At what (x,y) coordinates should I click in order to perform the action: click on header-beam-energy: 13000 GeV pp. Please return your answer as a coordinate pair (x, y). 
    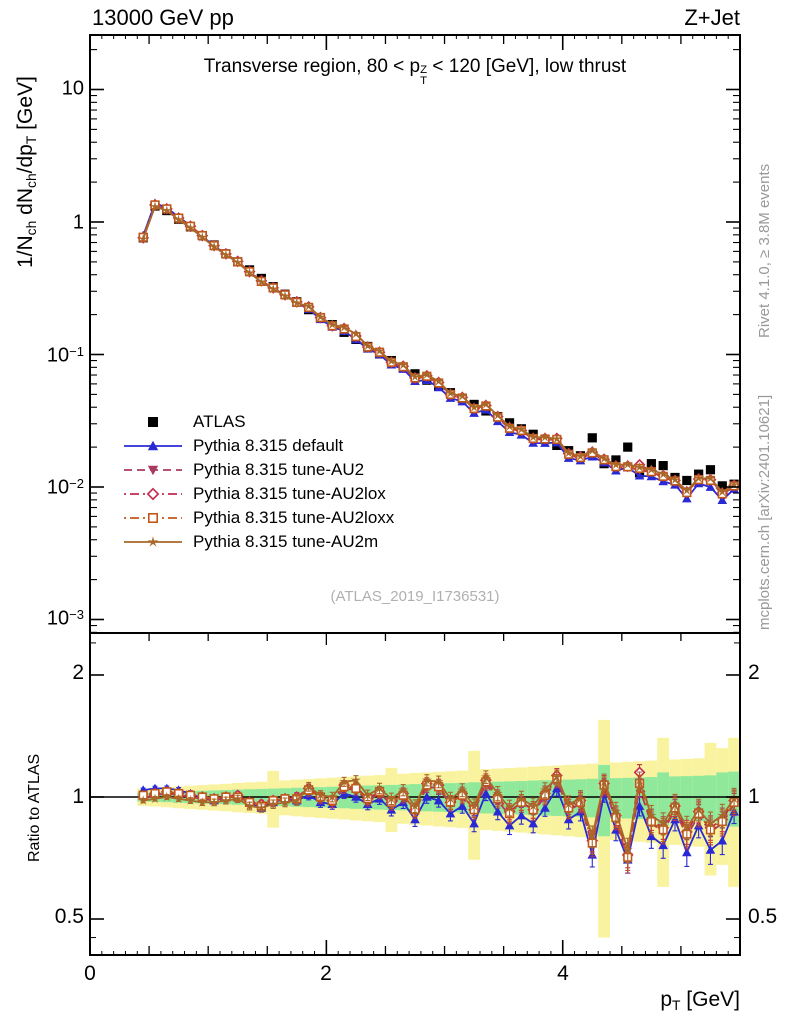
    Looking at the image, I should click on (163, 17).